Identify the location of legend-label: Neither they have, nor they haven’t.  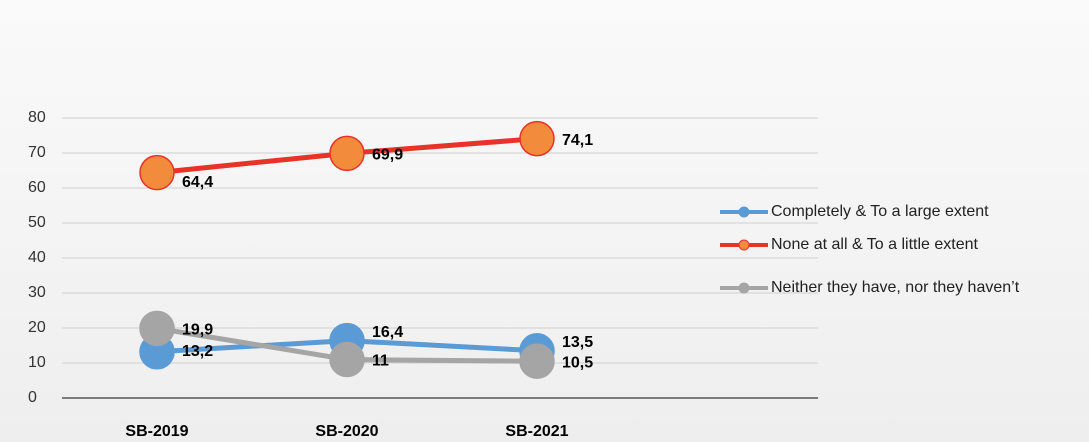
(895, 287).